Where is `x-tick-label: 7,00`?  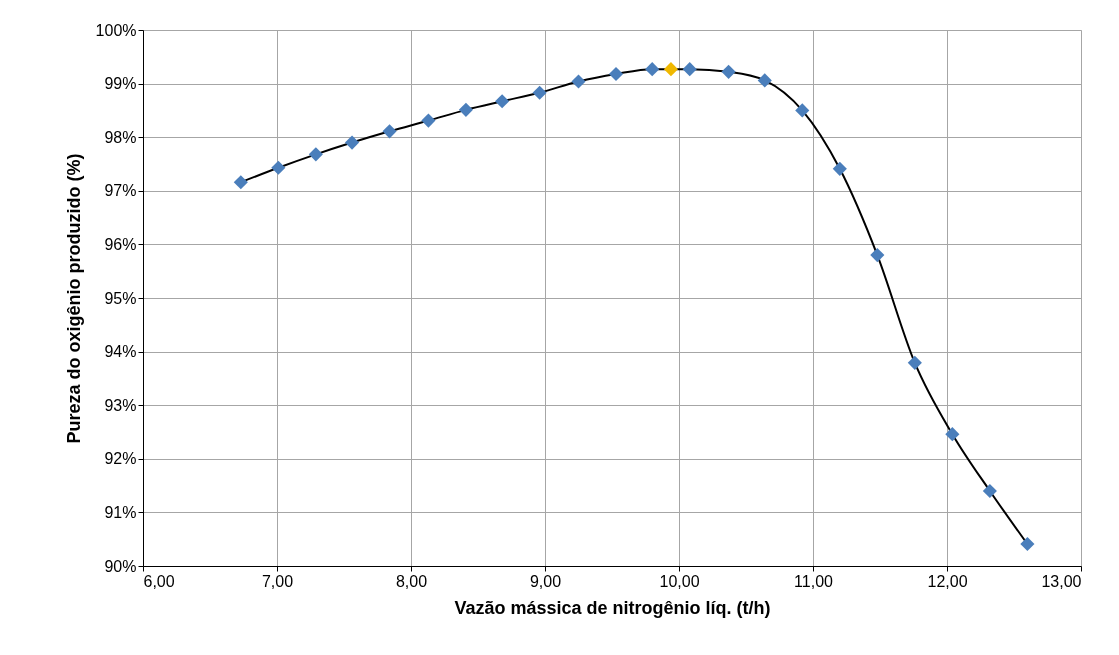
x-tick-label: 7,00 is located at coordinates (277, 581).